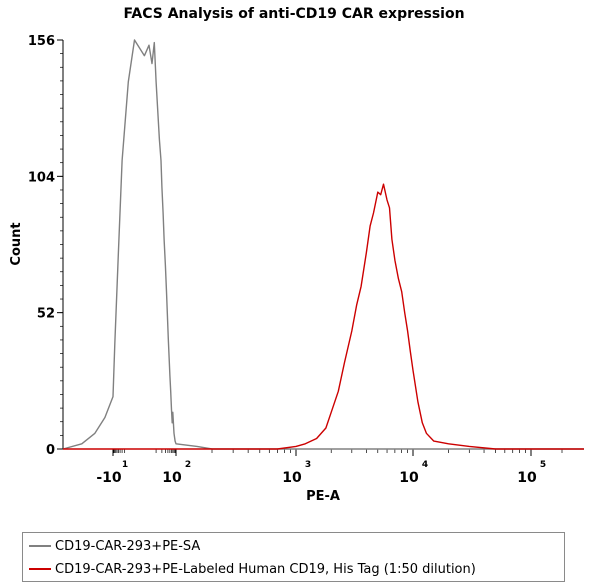 The width and height of the screenshot is (589, 587). I want to click on y-tick-label: 104, so click(41, 177).